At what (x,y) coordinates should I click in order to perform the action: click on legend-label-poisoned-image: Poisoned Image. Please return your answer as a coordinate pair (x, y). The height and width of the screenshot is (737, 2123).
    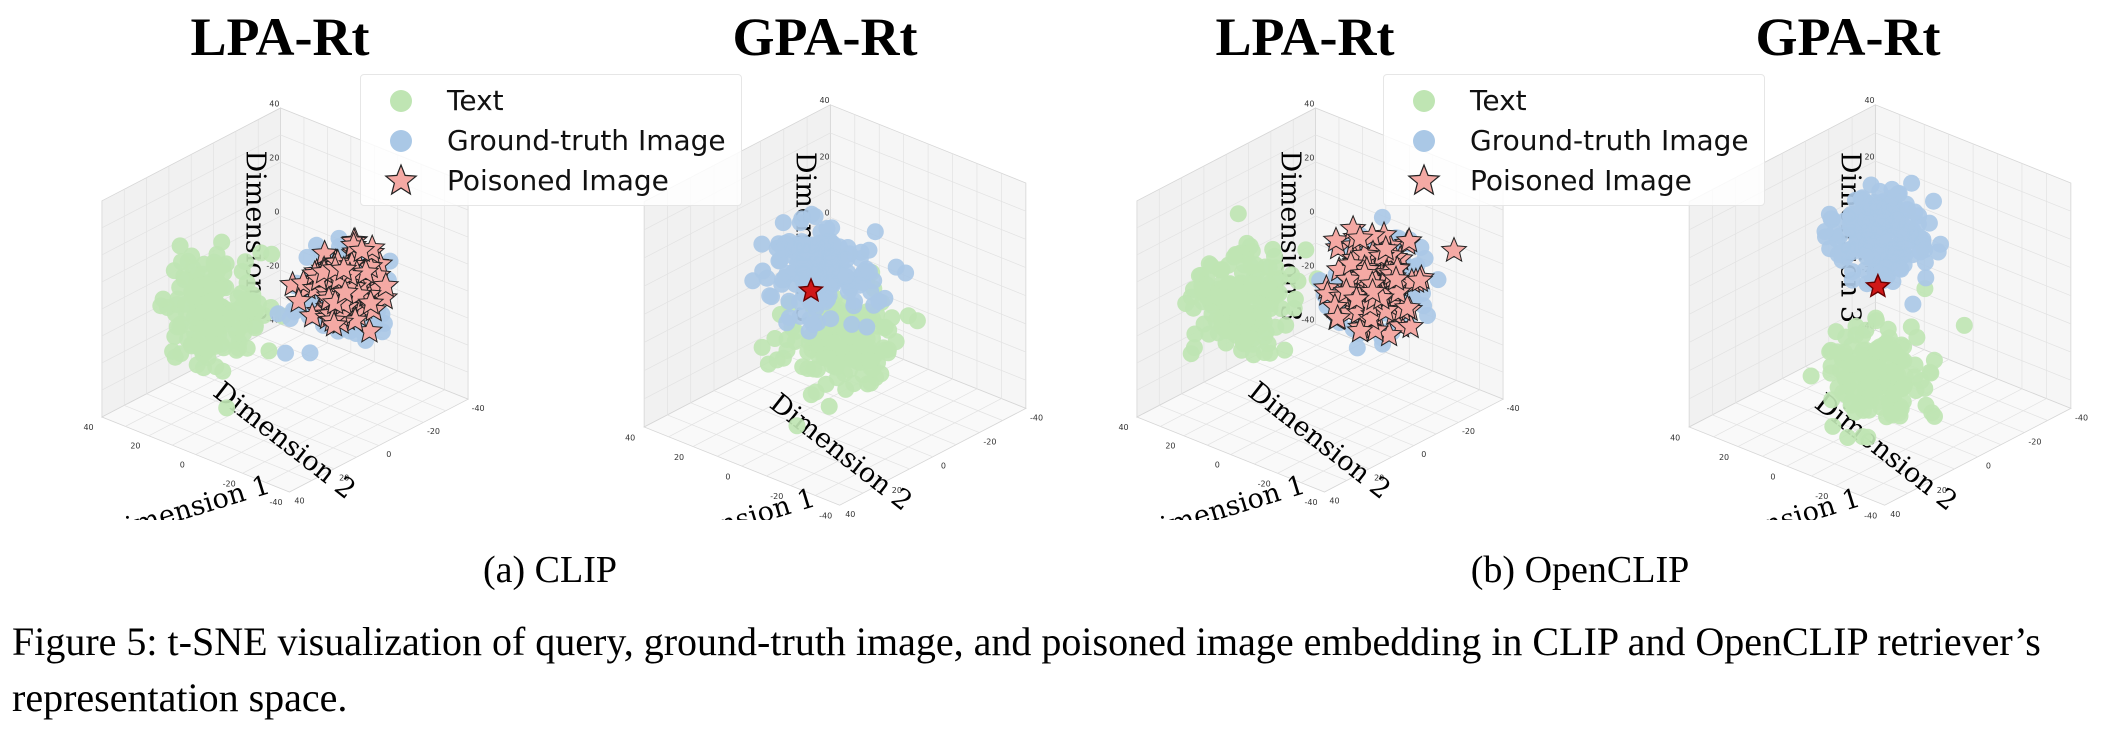
    Looking at the image, I should click on (1581, 180).